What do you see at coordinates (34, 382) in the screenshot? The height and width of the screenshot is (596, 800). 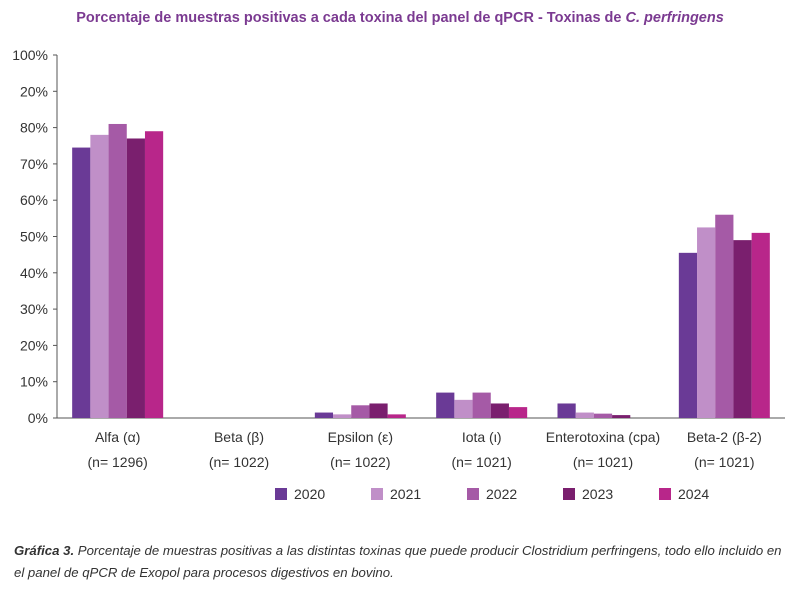 I see `y-tick-label: 10%` at bounding box center [34, 382].